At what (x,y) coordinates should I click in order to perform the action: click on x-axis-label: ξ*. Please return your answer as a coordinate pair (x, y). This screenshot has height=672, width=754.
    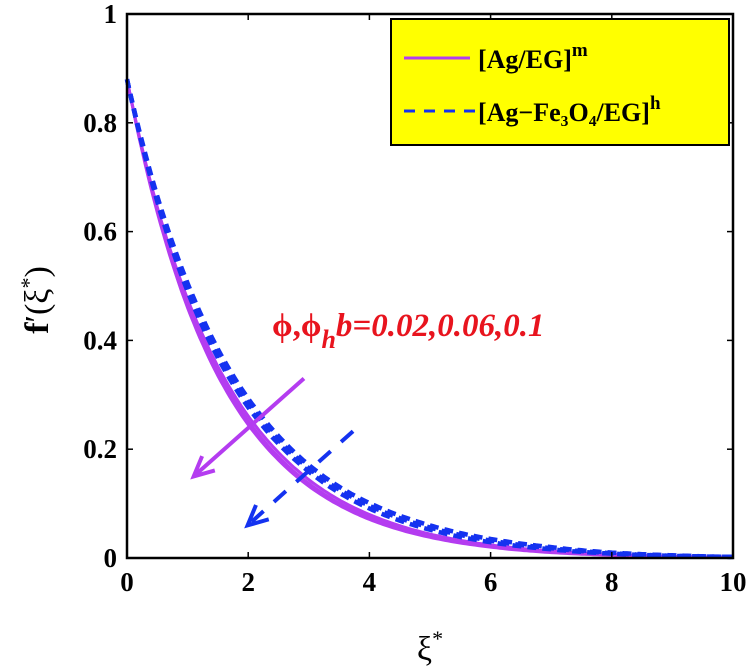
    Looking at the image, I should click on (430, 647).